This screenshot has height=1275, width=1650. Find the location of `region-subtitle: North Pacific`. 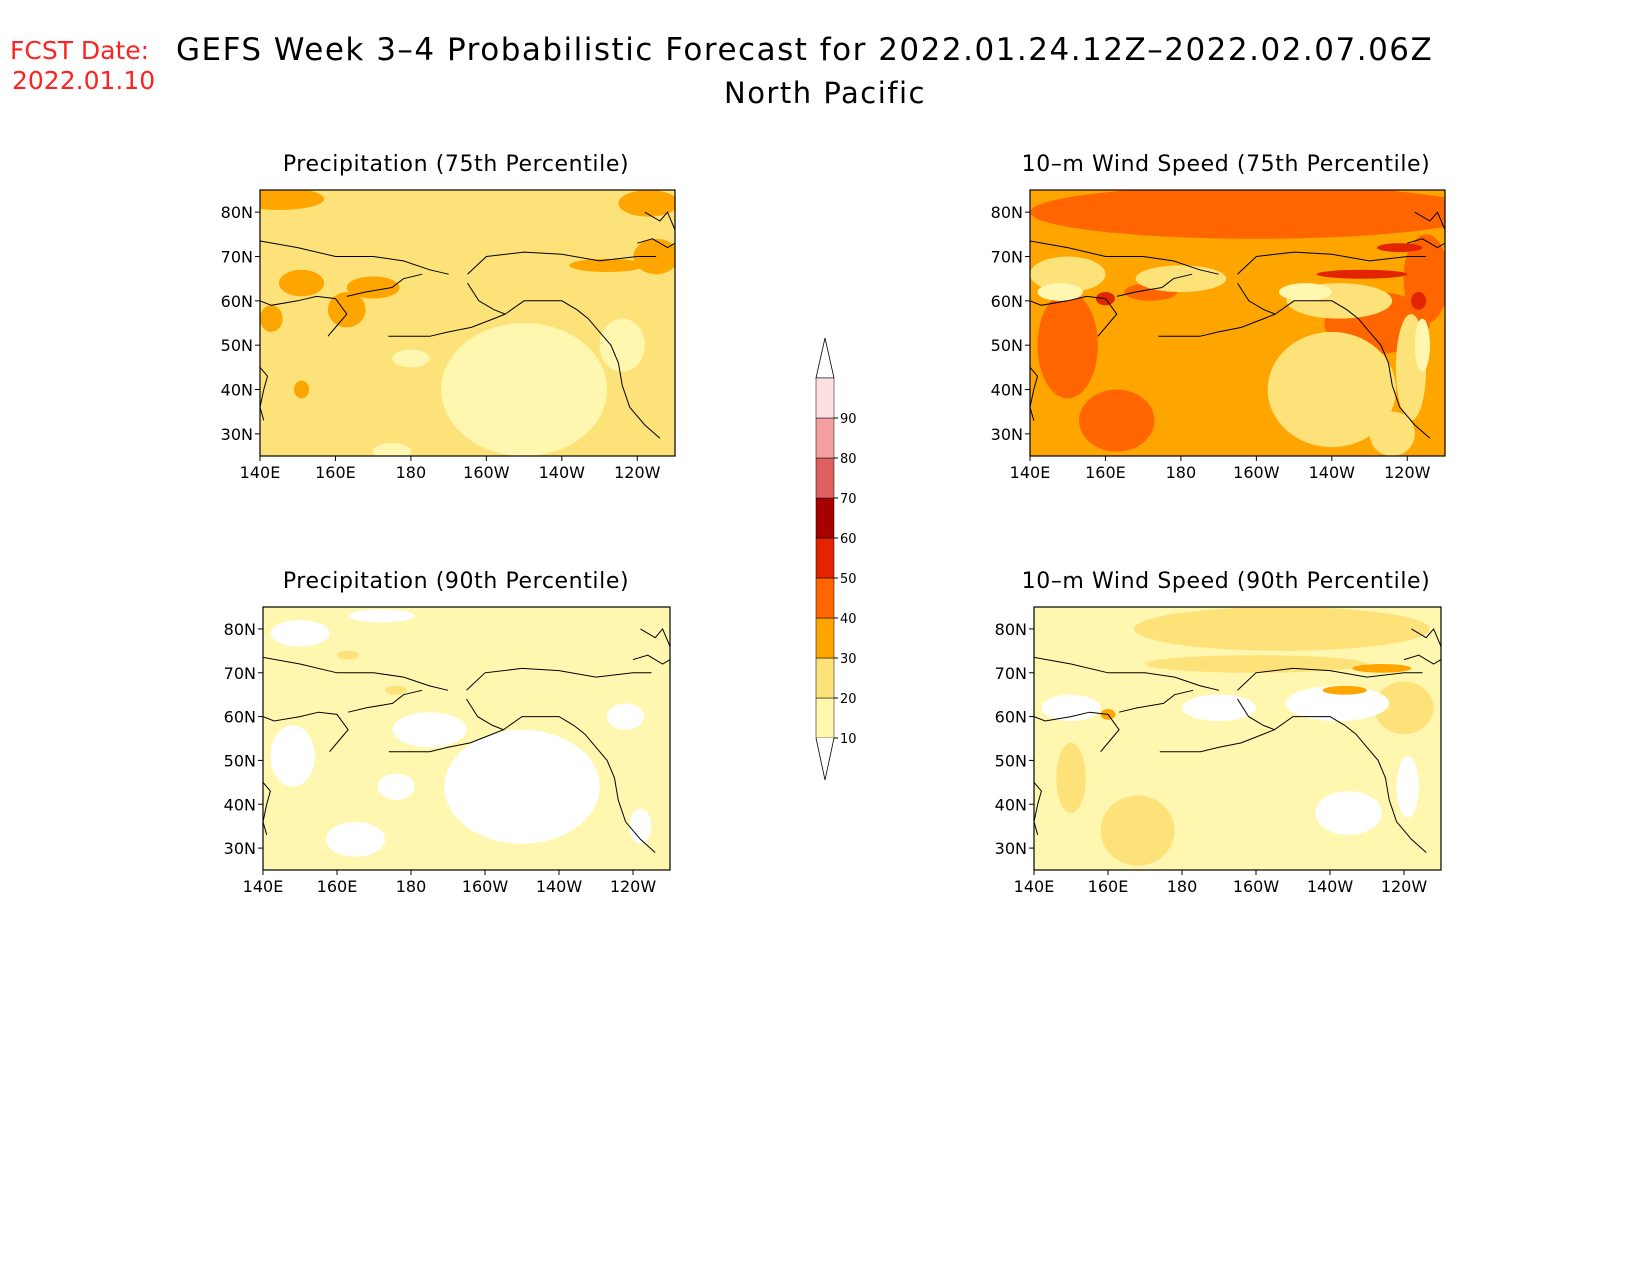

region-subtitle: North Pacific is located at coordinates (825, 93).